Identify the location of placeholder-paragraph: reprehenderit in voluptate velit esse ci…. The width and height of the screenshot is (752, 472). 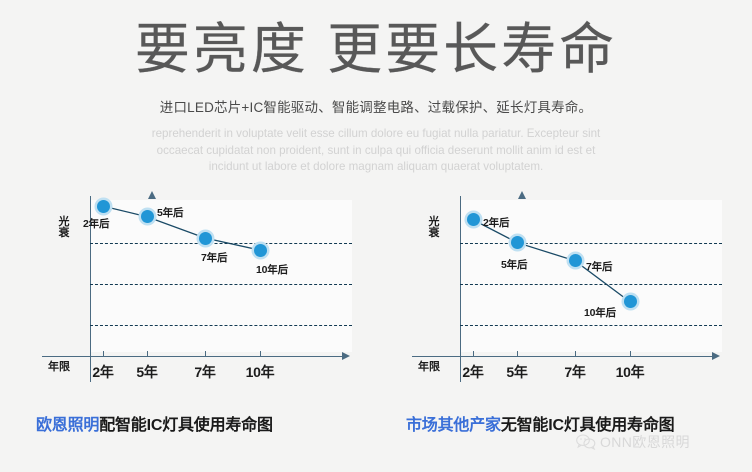
(376, 150).